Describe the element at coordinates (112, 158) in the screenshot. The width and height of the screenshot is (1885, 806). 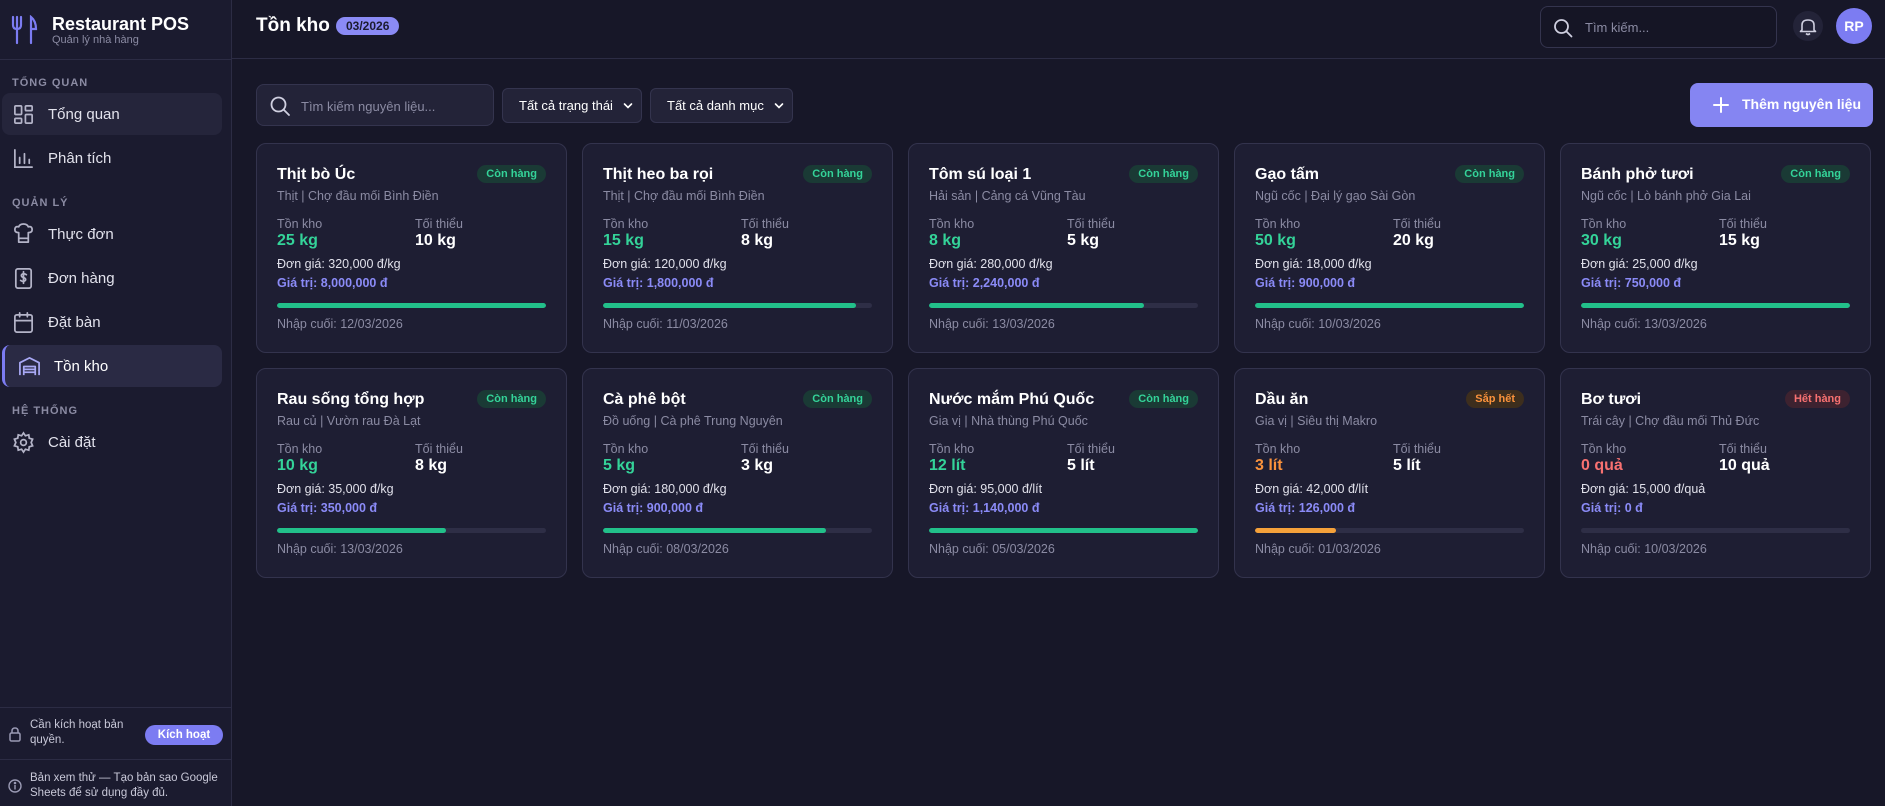
I see `sidebar-item-analytics: Phân tích` at that location.